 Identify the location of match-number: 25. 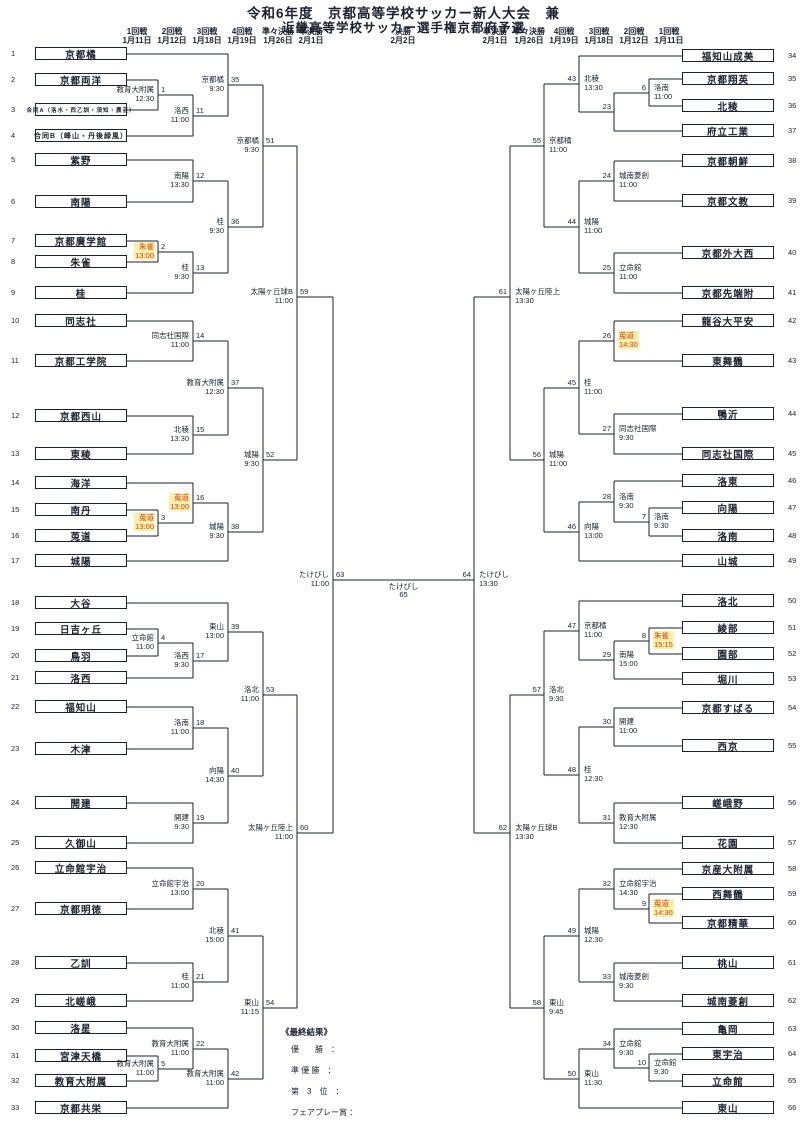
(606, 267).